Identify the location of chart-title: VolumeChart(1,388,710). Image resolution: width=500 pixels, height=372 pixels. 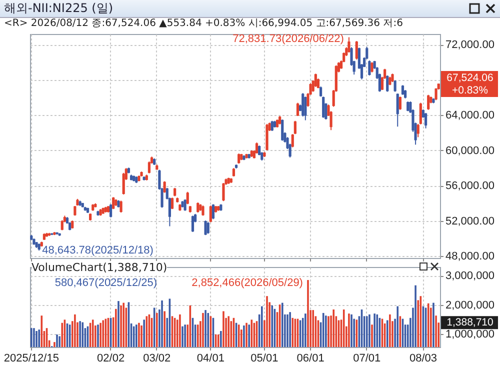
(100, 267).